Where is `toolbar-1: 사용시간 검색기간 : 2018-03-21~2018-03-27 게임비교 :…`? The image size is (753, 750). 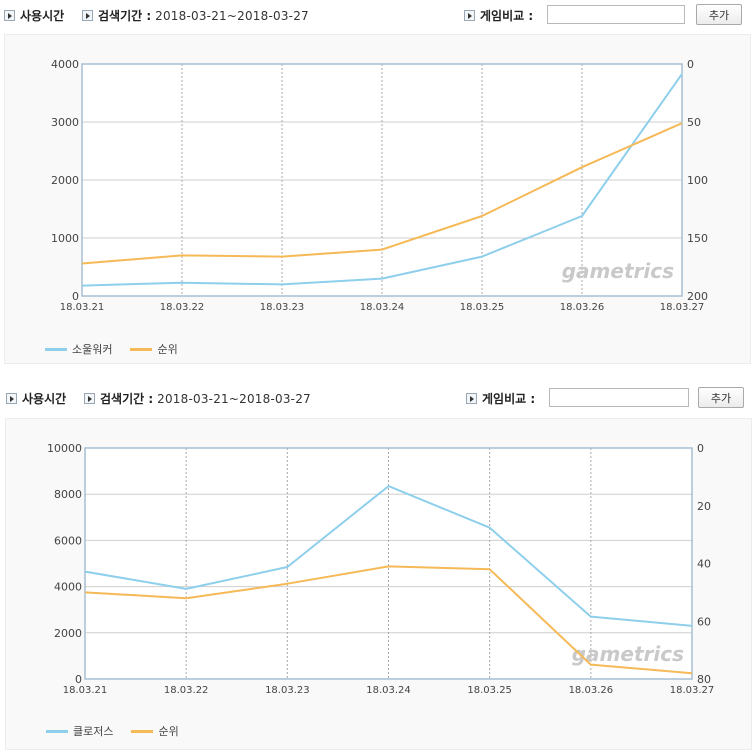 toolbar-1: 사용시간 검색기간 : 2018-03-21~2018-03-27 게임비교 :… is located at coordinates (376, 15).